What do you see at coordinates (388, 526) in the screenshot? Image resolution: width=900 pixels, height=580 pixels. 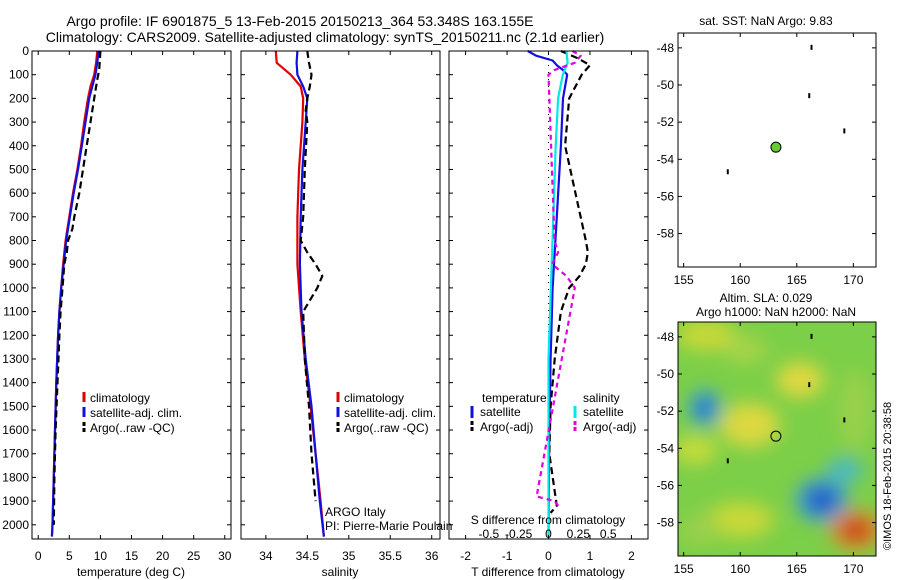 I see `pi-label: PI: Pierre-Marie Poulain` at bounding box center [388, 526].